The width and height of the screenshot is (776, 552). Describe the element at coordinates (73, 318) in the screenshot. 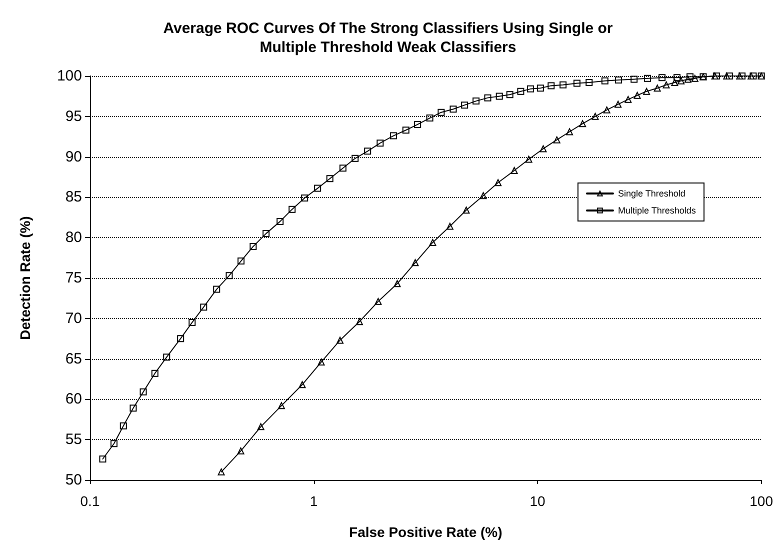

I see `y-tick-label: 70` at that location.